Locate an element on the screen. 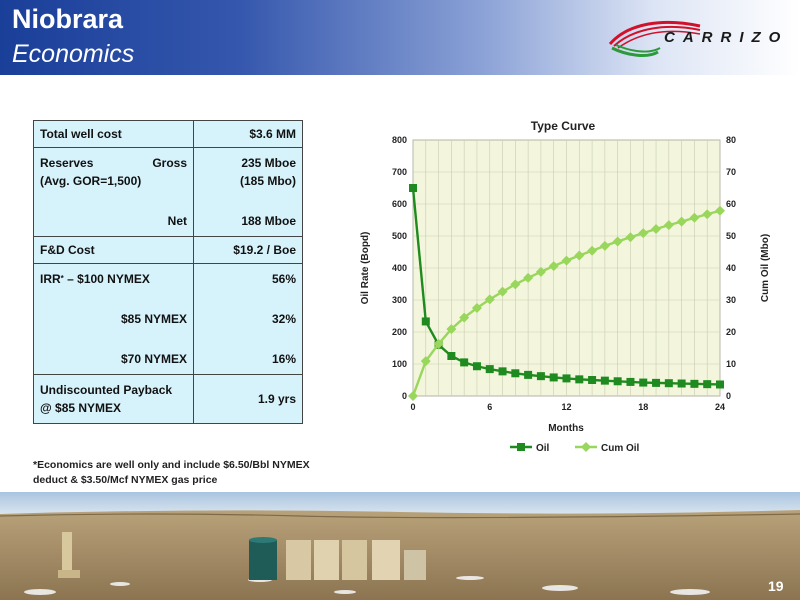 The height and width of the screenshot is (600, 800). y-axis-label: Oil Rate (Bopd) is located at coordinates (365, 268).